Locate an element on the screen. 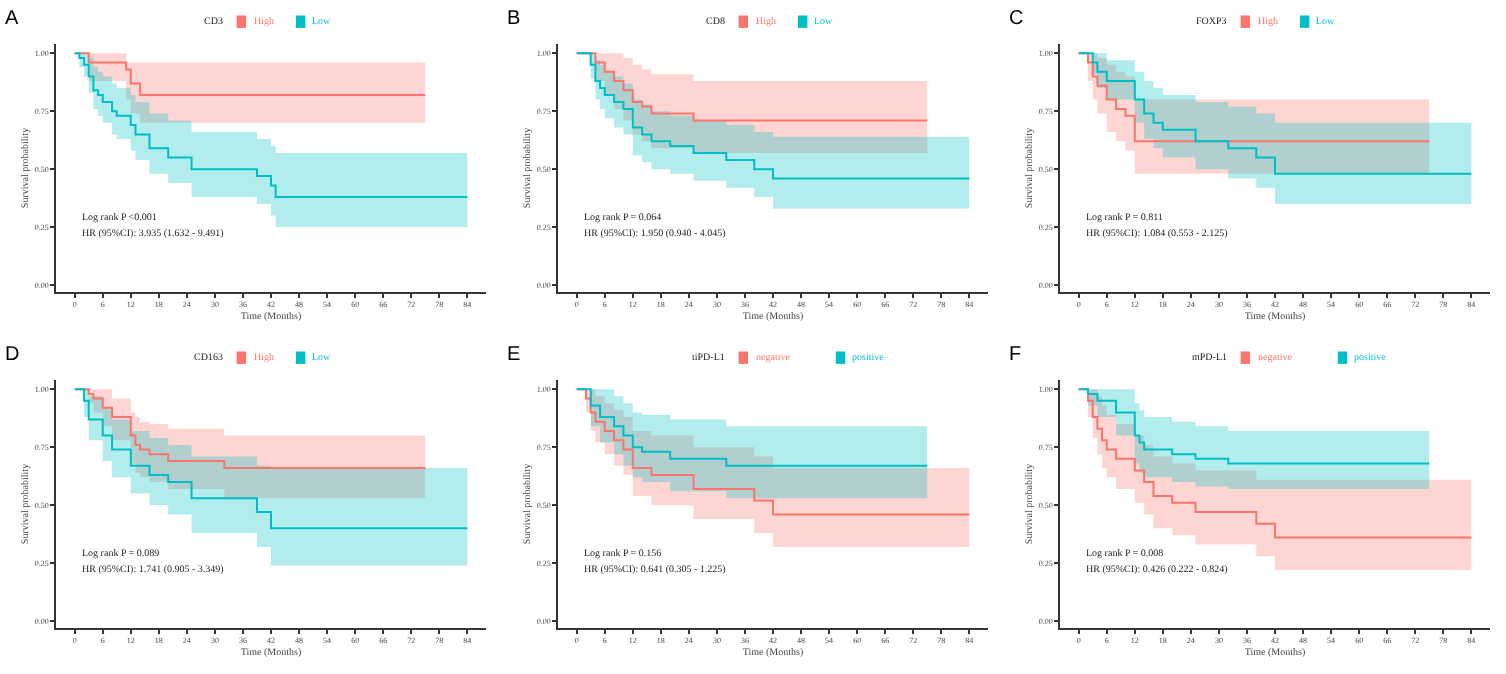 The height and width of the screenshot is (674, 1506). chart-title: F is located at coordinates (1015, 355).